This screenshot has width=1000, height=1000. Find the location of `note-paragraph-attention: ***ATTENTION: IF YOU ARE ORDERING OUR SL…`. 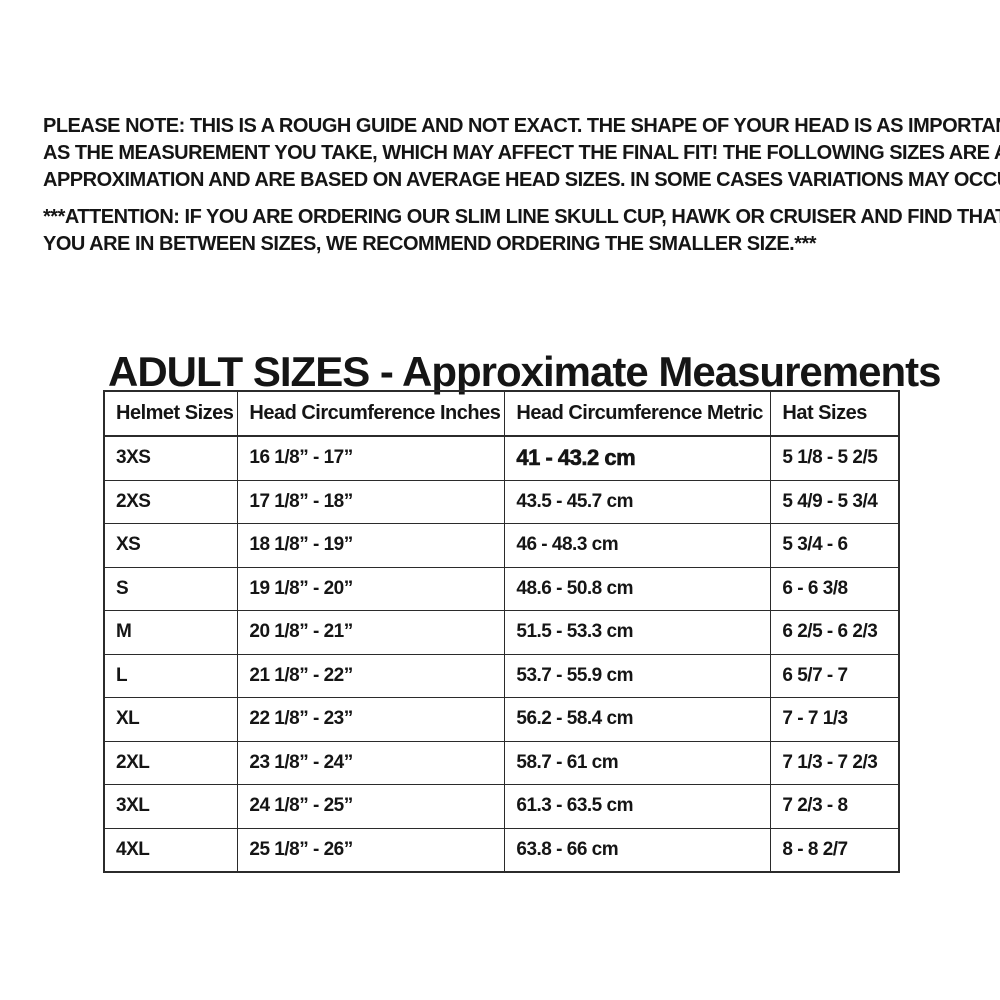

note-paragraph-attention: ***ATTENTION: IF YOU ARE ORDERING OUR SL… is located at coordinates (521, 231).